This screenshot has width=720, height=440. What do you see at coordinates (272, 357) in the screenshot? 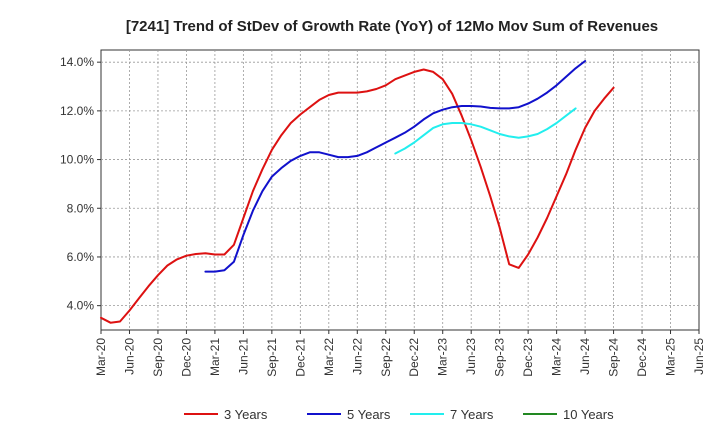
I see `x-tick-label: Sep-21` at bounding box center [272, 357].